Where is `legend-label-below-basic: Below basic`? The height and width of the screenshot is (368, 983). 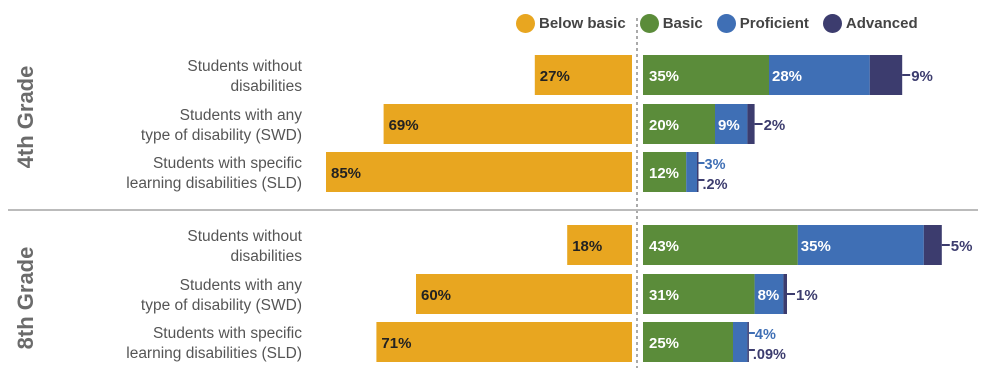
legend-label-below-basic: Below basic is located at coordinates (582, 23).